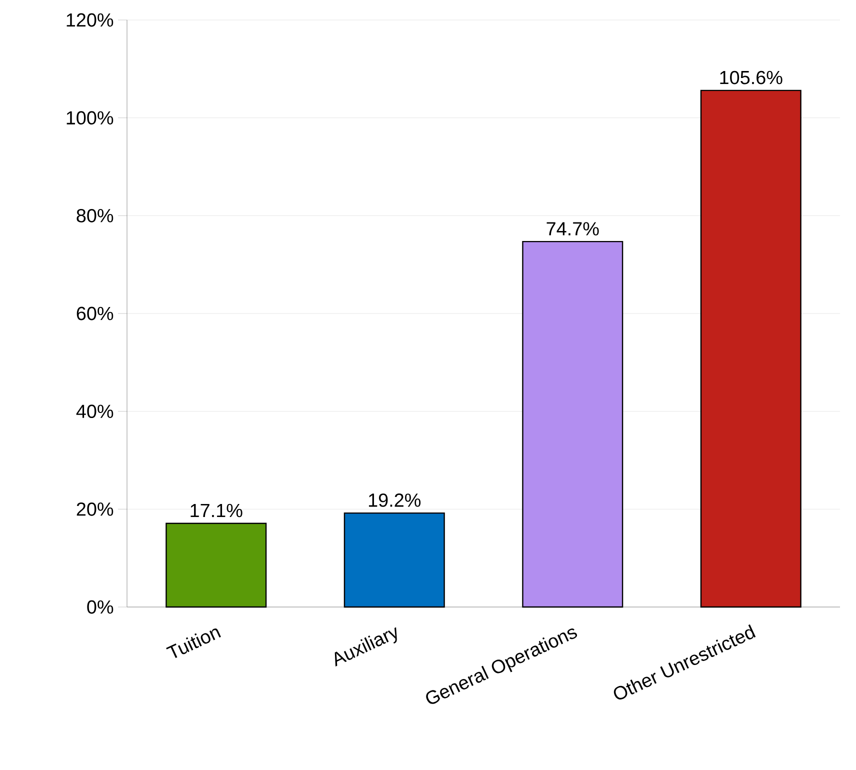 The width and height of the screenshot is (856, 770). I want to click on data-label: 105.6%, so click(751, 77).